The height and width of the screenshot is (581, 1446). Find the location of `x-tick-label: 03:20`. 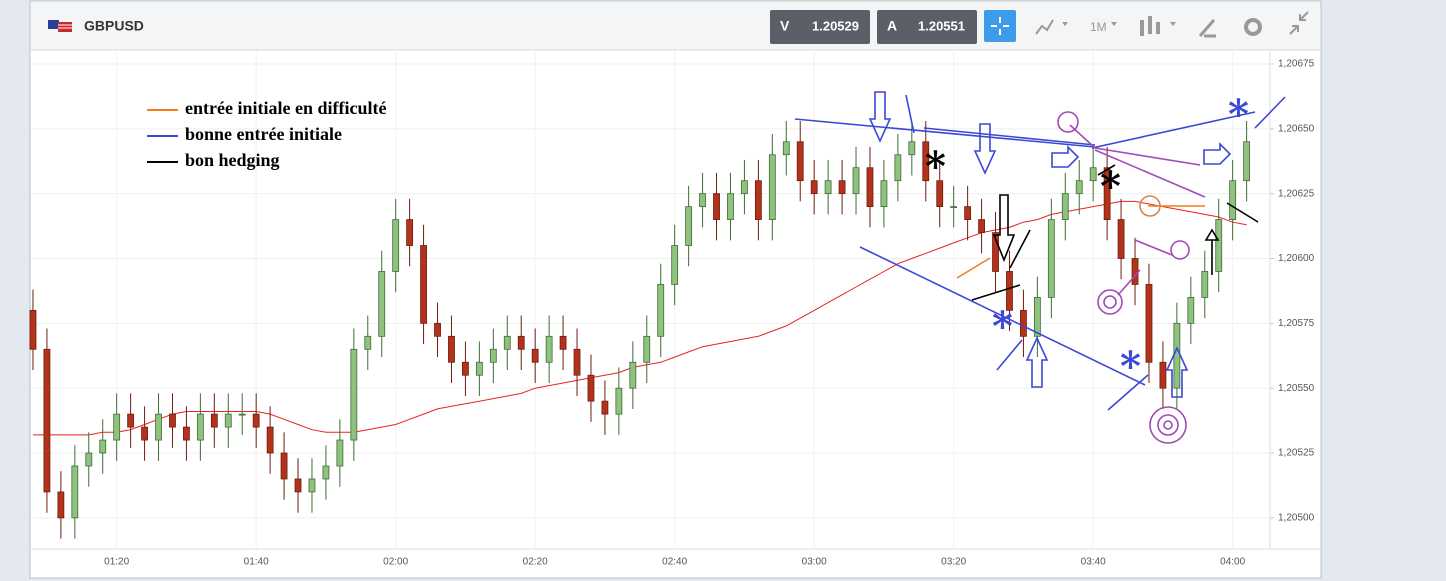

x-tick-label: 03:20 is located at coordinates (953, 562).